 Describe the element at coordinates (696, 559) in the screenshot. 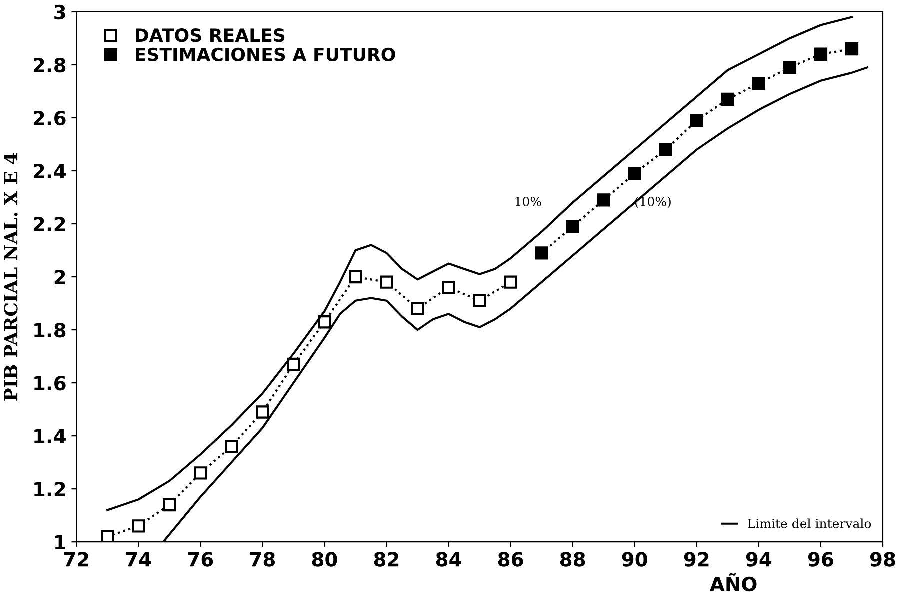

I see `x-tick-label: 92` at that location.